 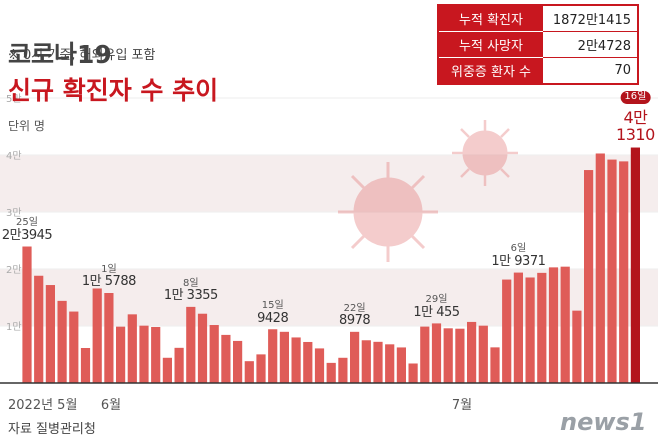 I want to click on bar-annotation: 6일 1만 9371, so click(x=518, y=256).